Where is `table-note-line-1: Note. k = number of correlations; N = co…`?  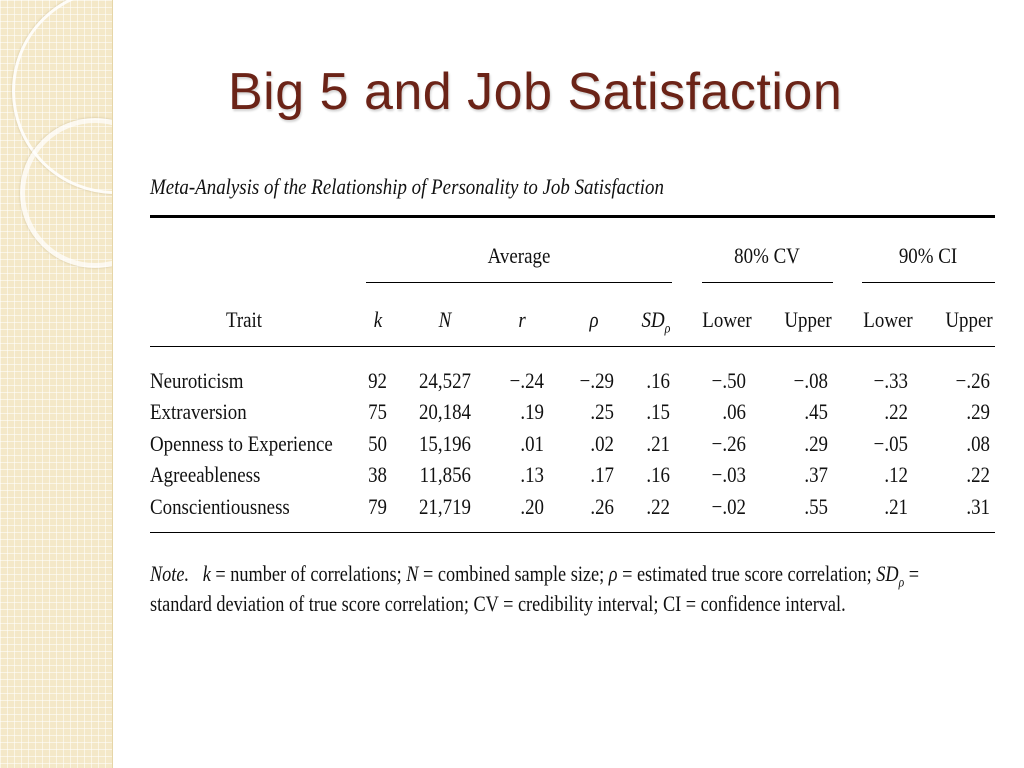
table-note-line-1: Note. k = number of correlations; N = co… is located at coordinates (534, 576).